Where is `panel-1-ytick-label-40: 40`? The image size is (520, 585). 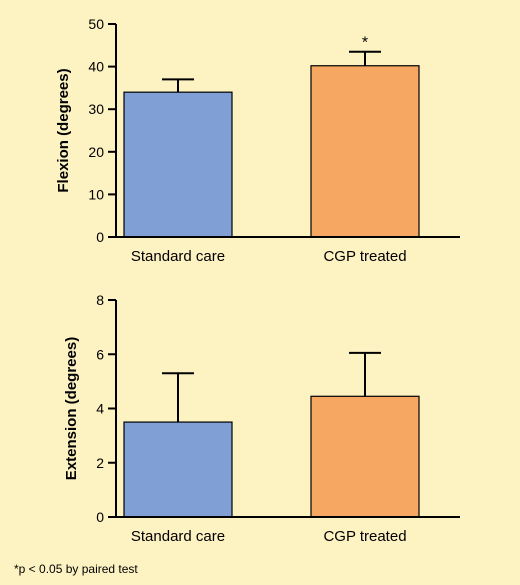 panel-1-ytick-label-40: 40 is located at coordinates (96, 67).